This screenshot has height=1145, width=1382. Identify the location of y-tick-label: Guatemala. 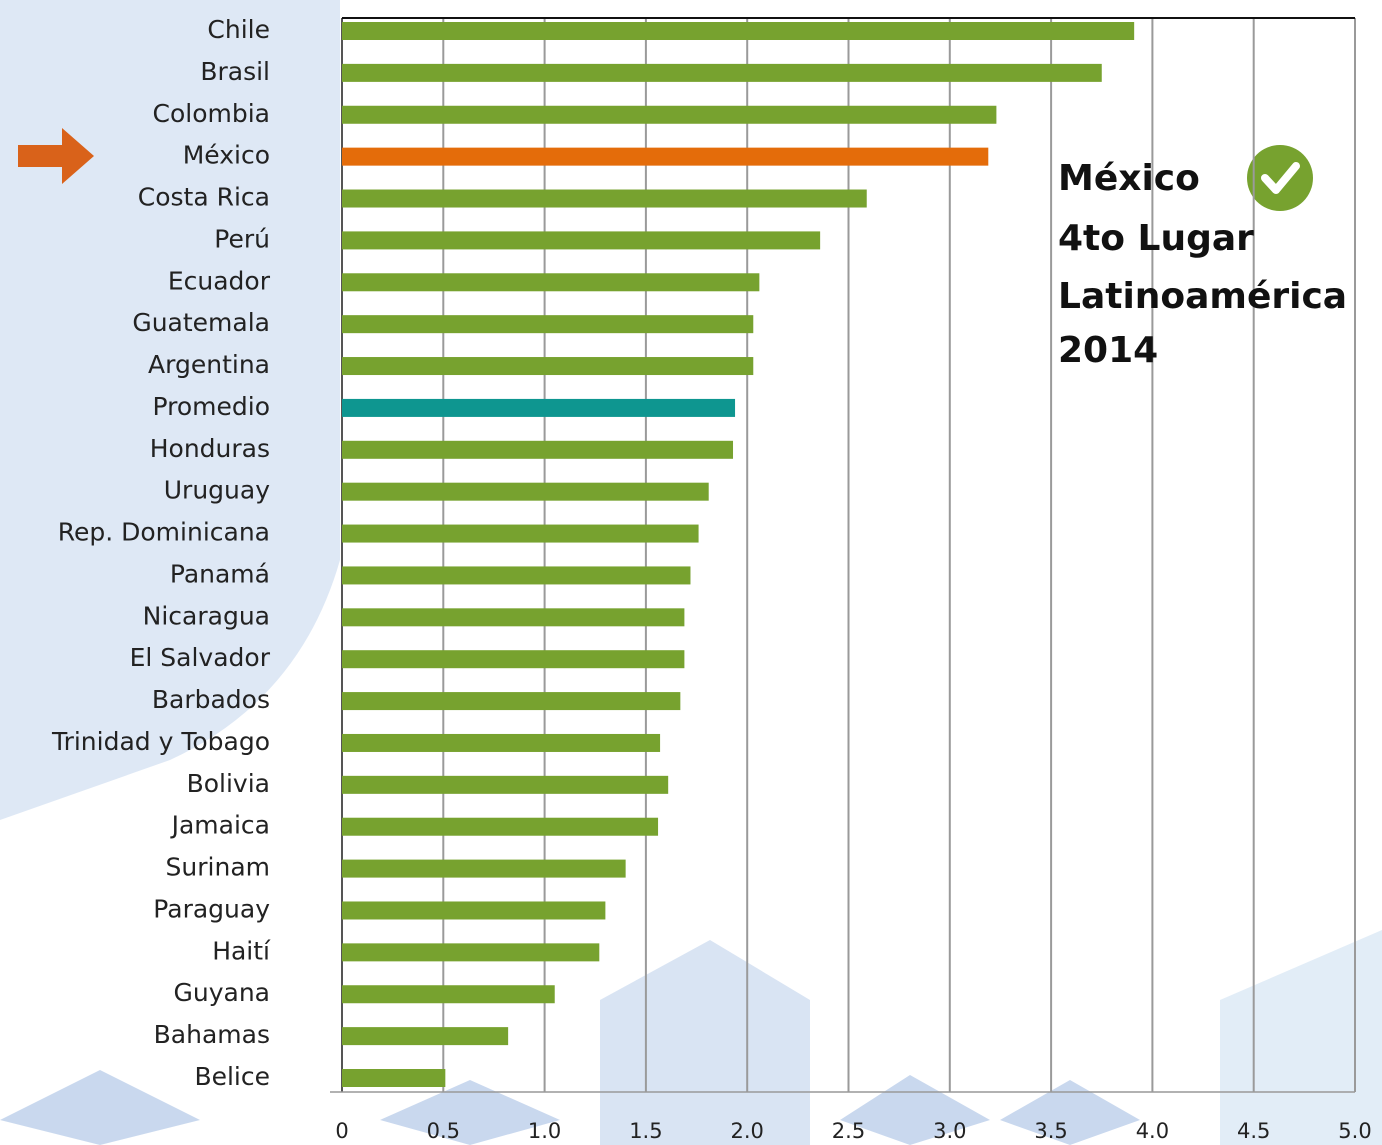
(201, 322).